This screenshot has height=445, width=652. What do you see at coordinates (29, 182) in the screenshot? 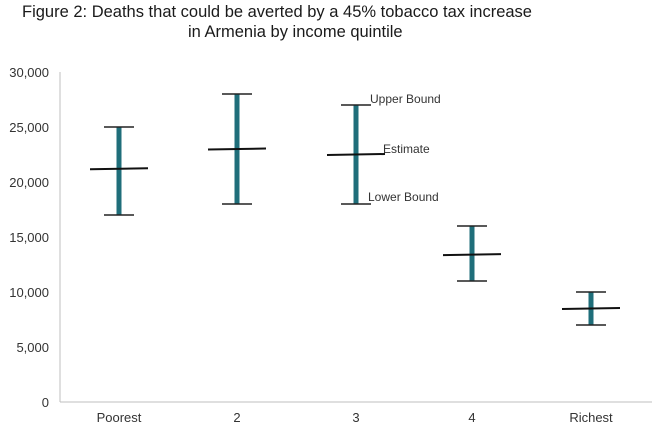
I see `y-tick-label: 20,000` at bounding box center [29, 182].